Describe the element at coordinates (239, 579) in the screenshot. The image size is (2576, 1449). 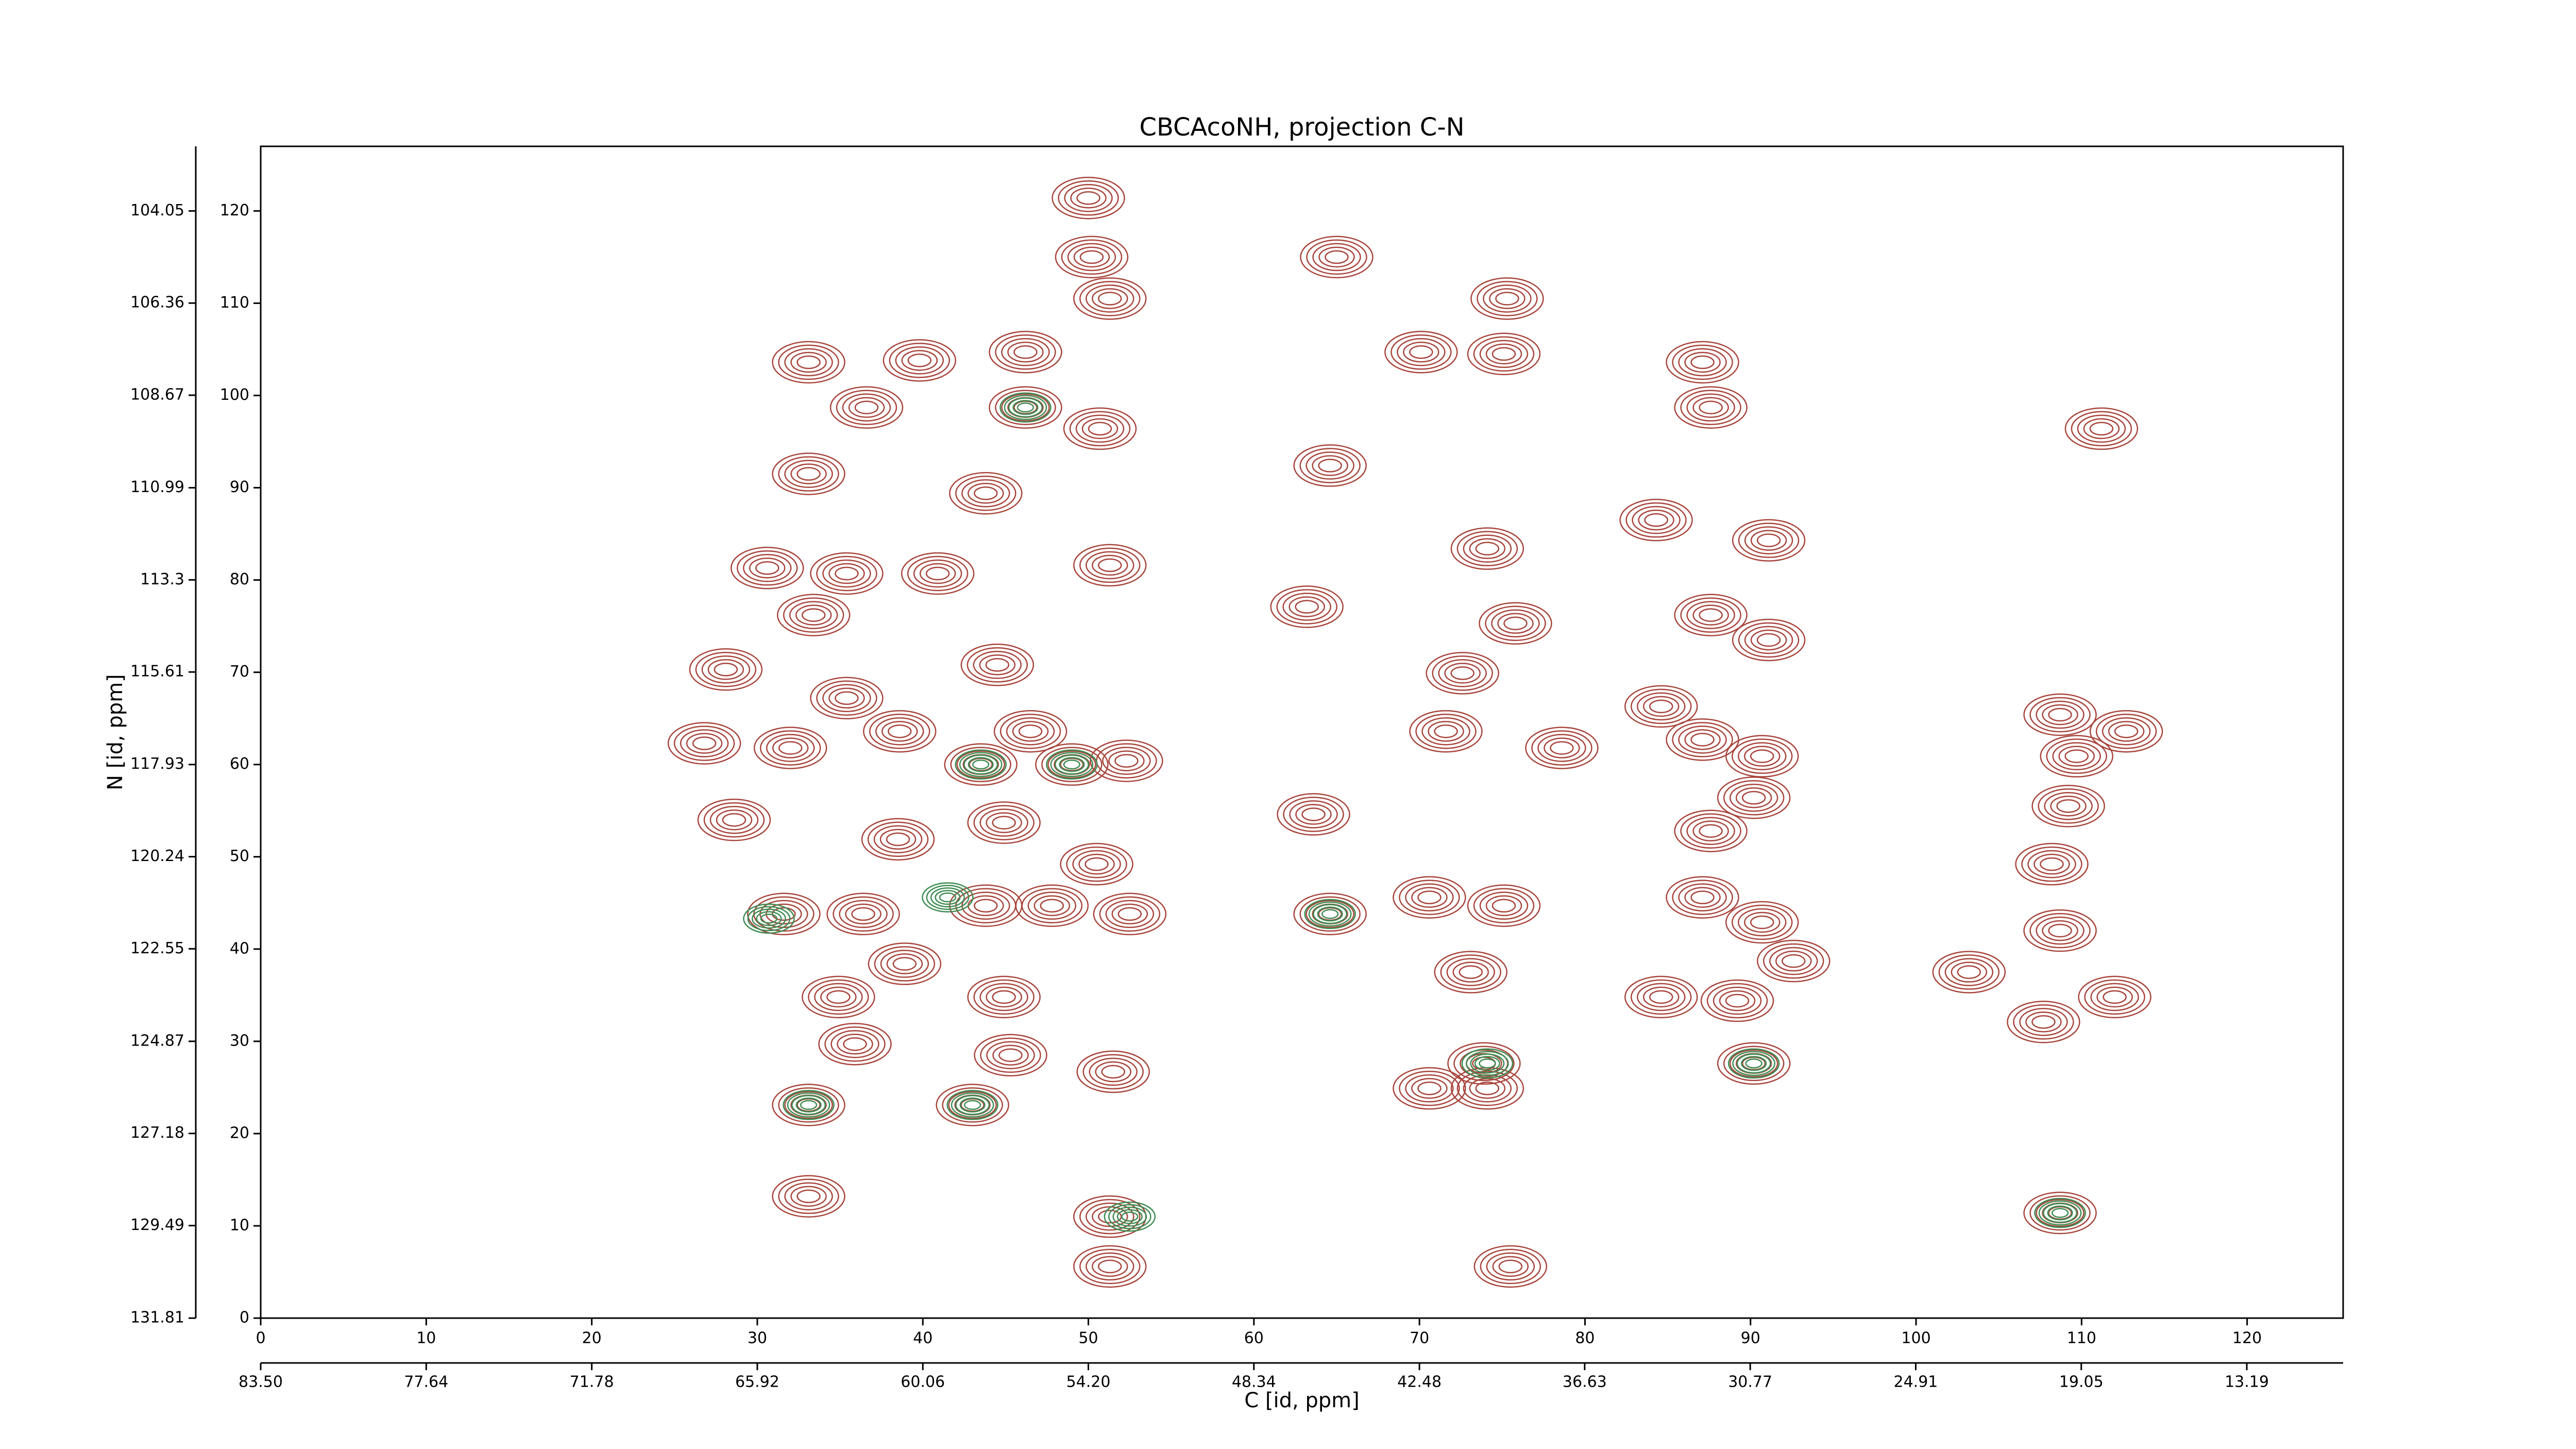
I see `y-tick-label: 80` at that location.